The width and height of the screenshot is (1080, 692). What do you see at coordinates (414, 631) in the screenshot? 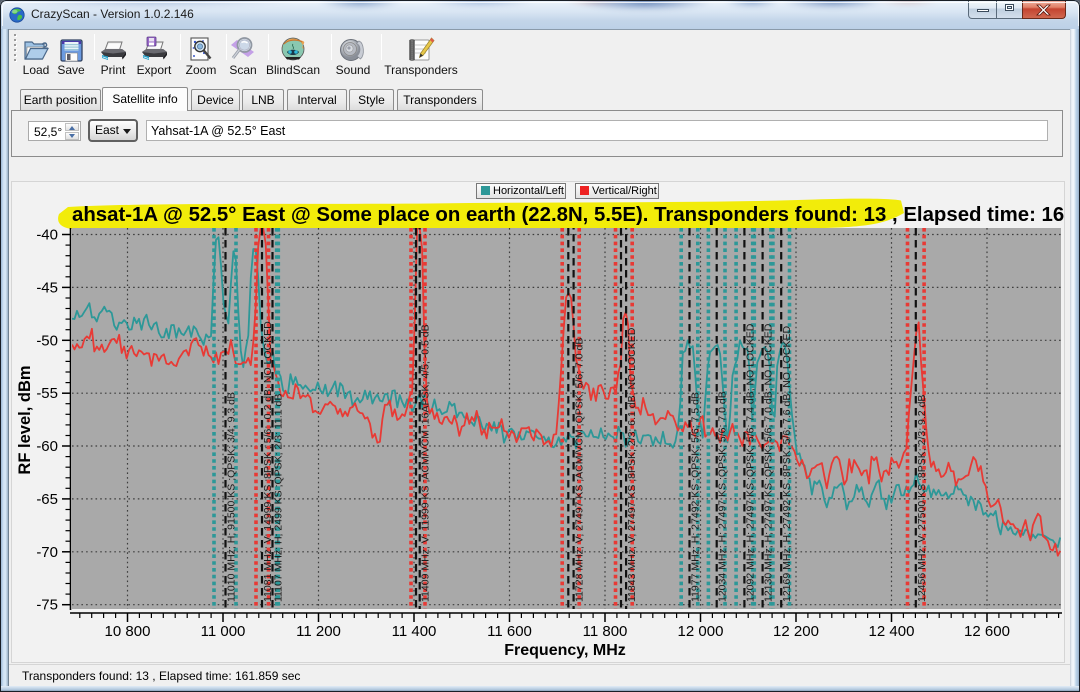
I see `svg-text: 11 400` at bounding box center [414, 631].